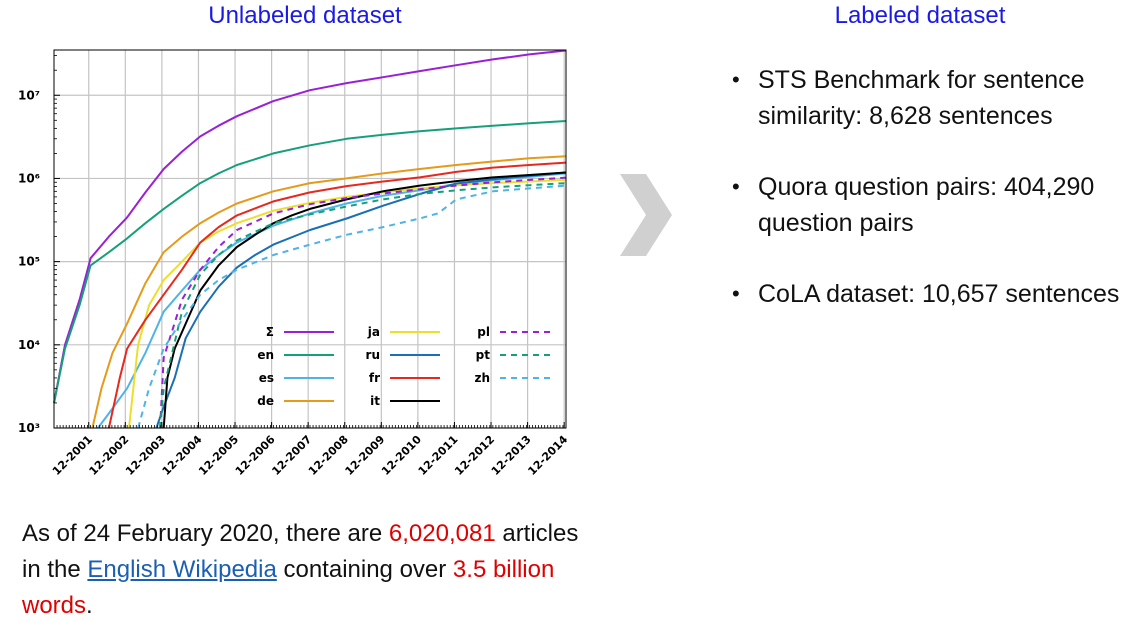 The width and height of the screenshot is (1128, 626). What do you see at coordinates (89, 605) in the screenshot?
I see `caption-text: .` at bounding box center [89, 605].